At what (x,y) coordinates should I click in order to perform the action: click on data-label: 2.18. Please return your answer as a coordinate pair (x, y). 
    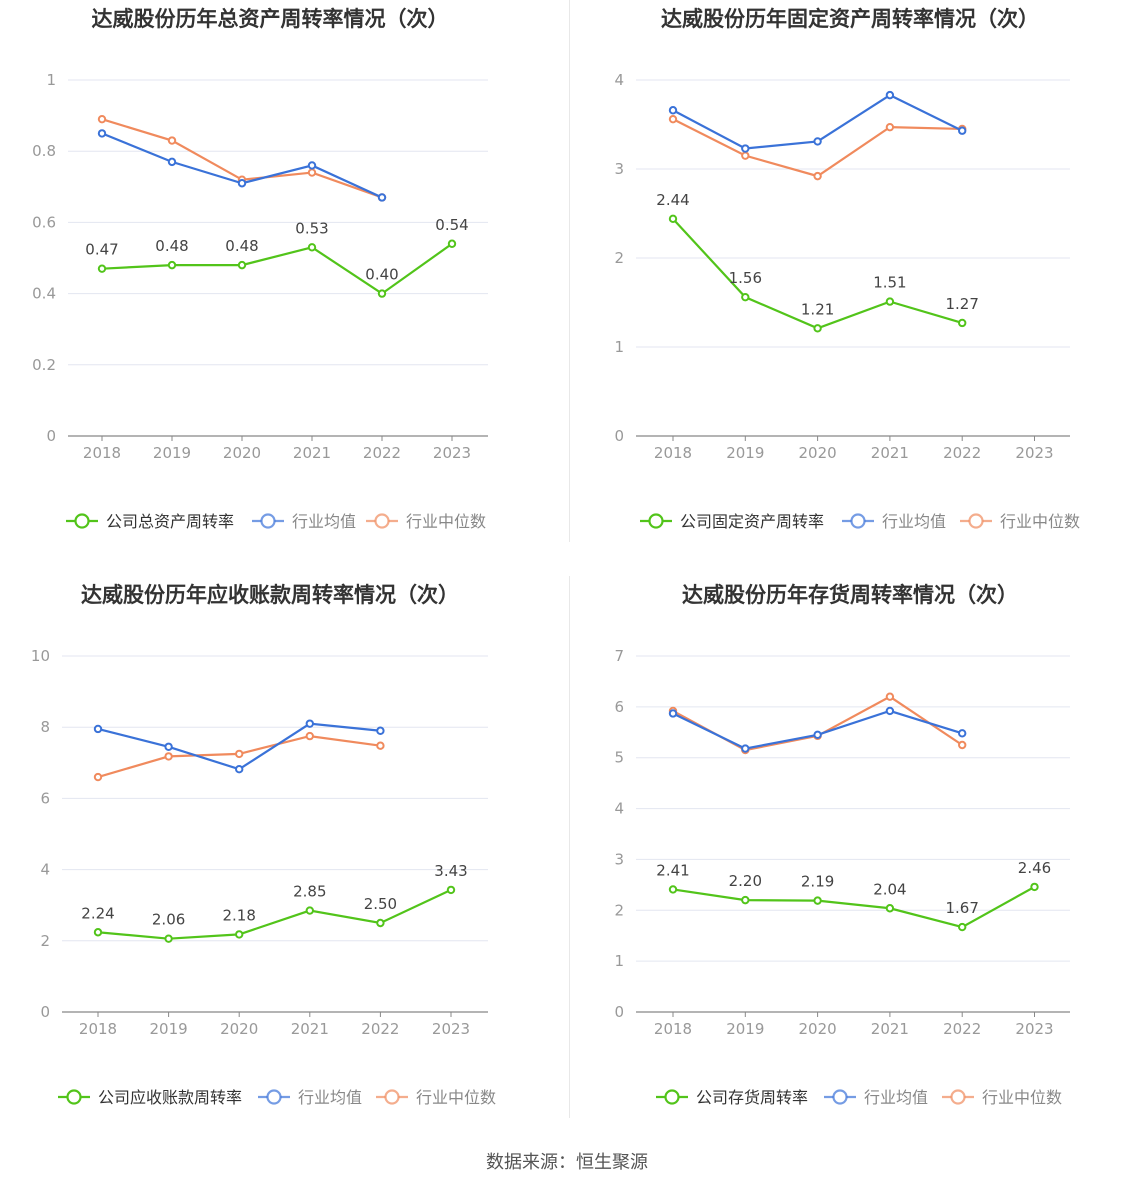
    Looking at the image, I should click on (238, 915).